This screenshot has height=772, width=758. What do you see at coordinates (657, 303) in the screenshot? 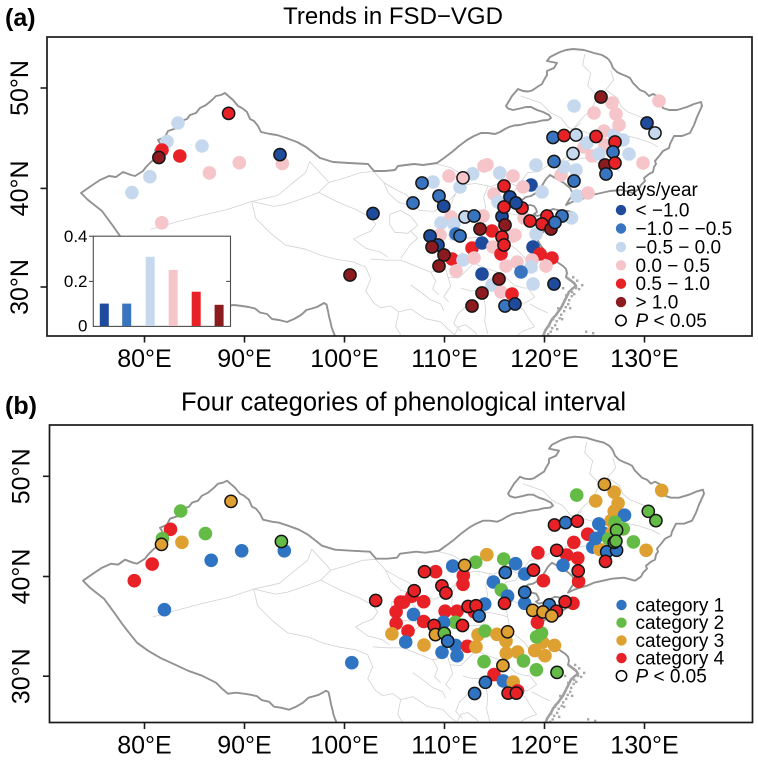
I see `svg-text: > 1.0` at bounding box center [657, 303].